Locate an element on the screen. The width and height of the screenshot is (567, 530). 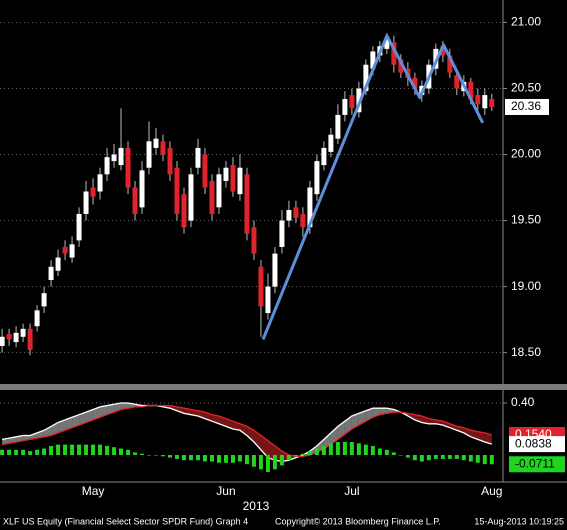
y-tick-label: 0.40 is located at coordinates (523, 402).